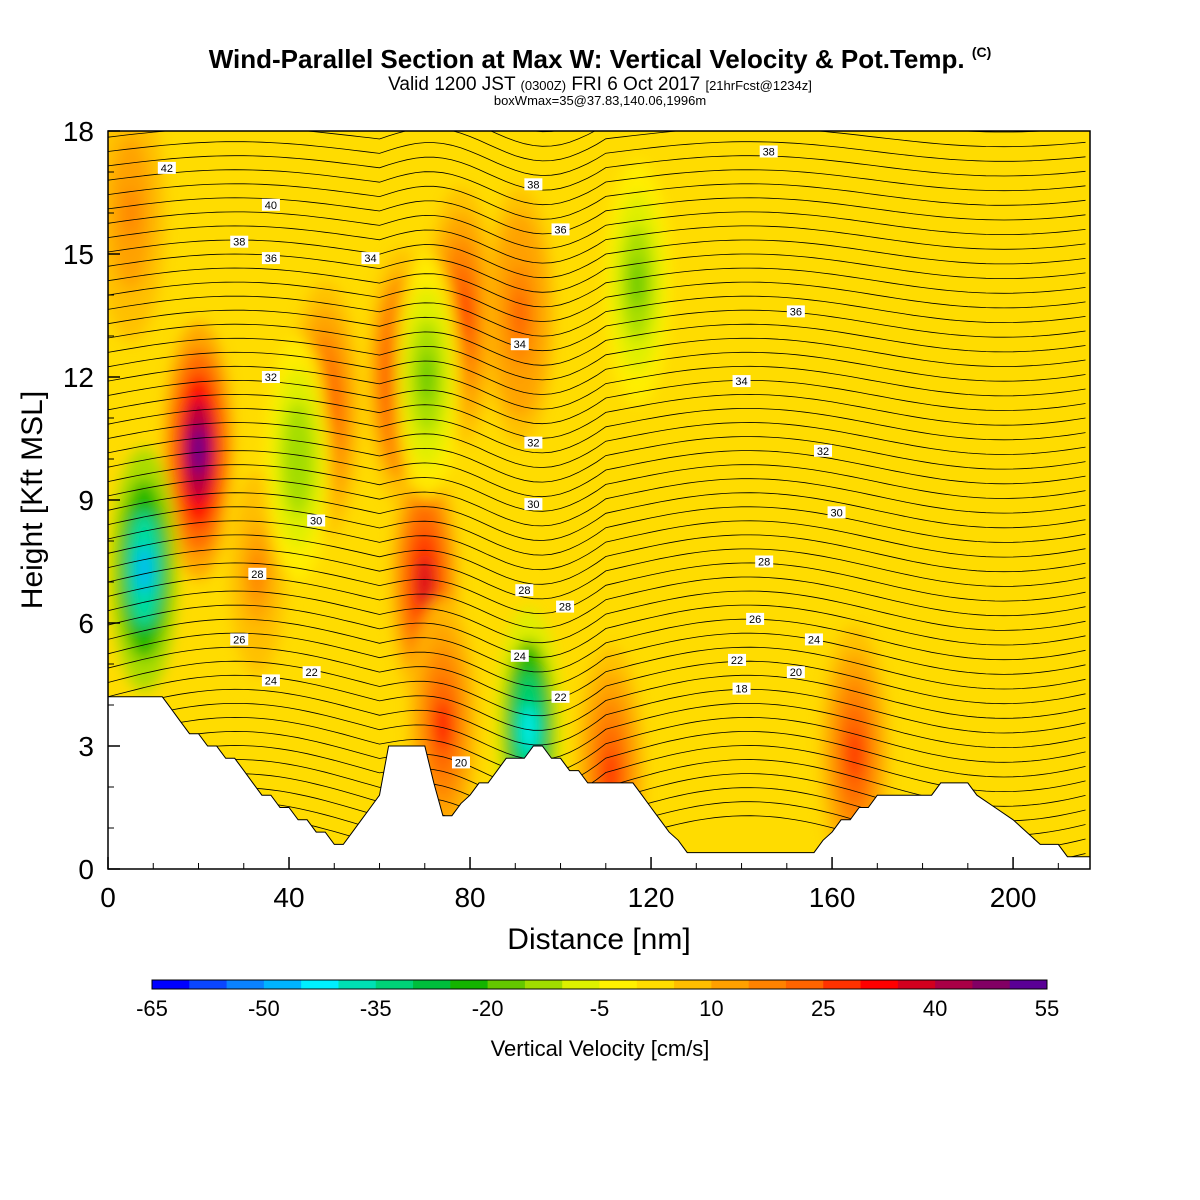 The height and width of the screenshot is (1200, 1200). I want to click on terrain-mask, so click(599, 782).